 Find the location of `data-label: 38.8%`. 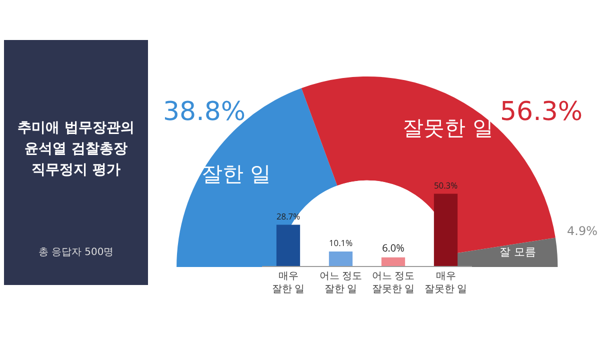

data-label: 38.8% is located at coordinates (204, 112).